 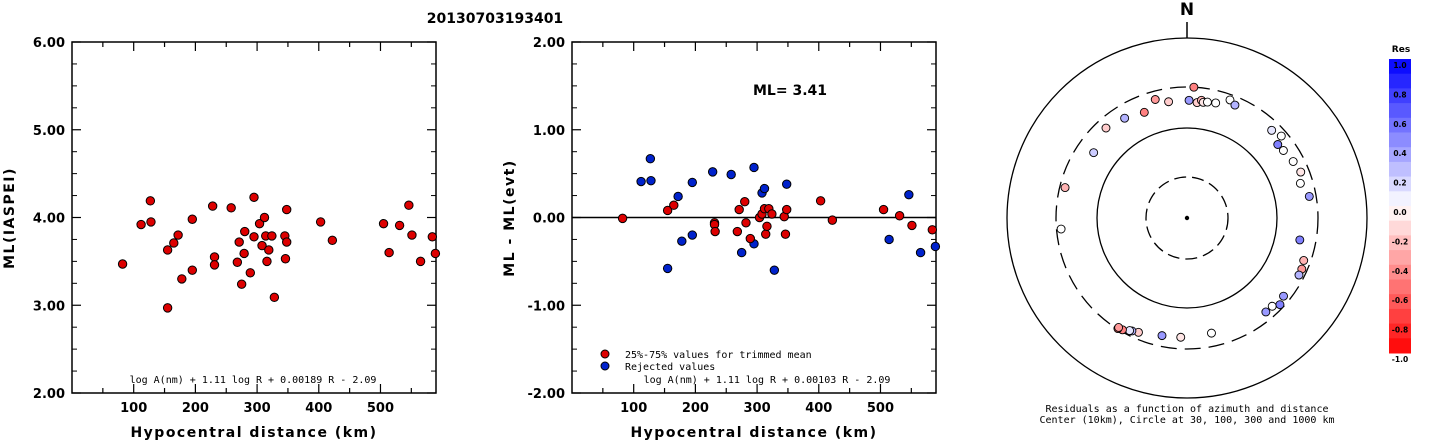 What do you see at coordinates (49, 43) in the screenshot?
I see `y-tick-label: 6.00` at bounding box center [49, 43].